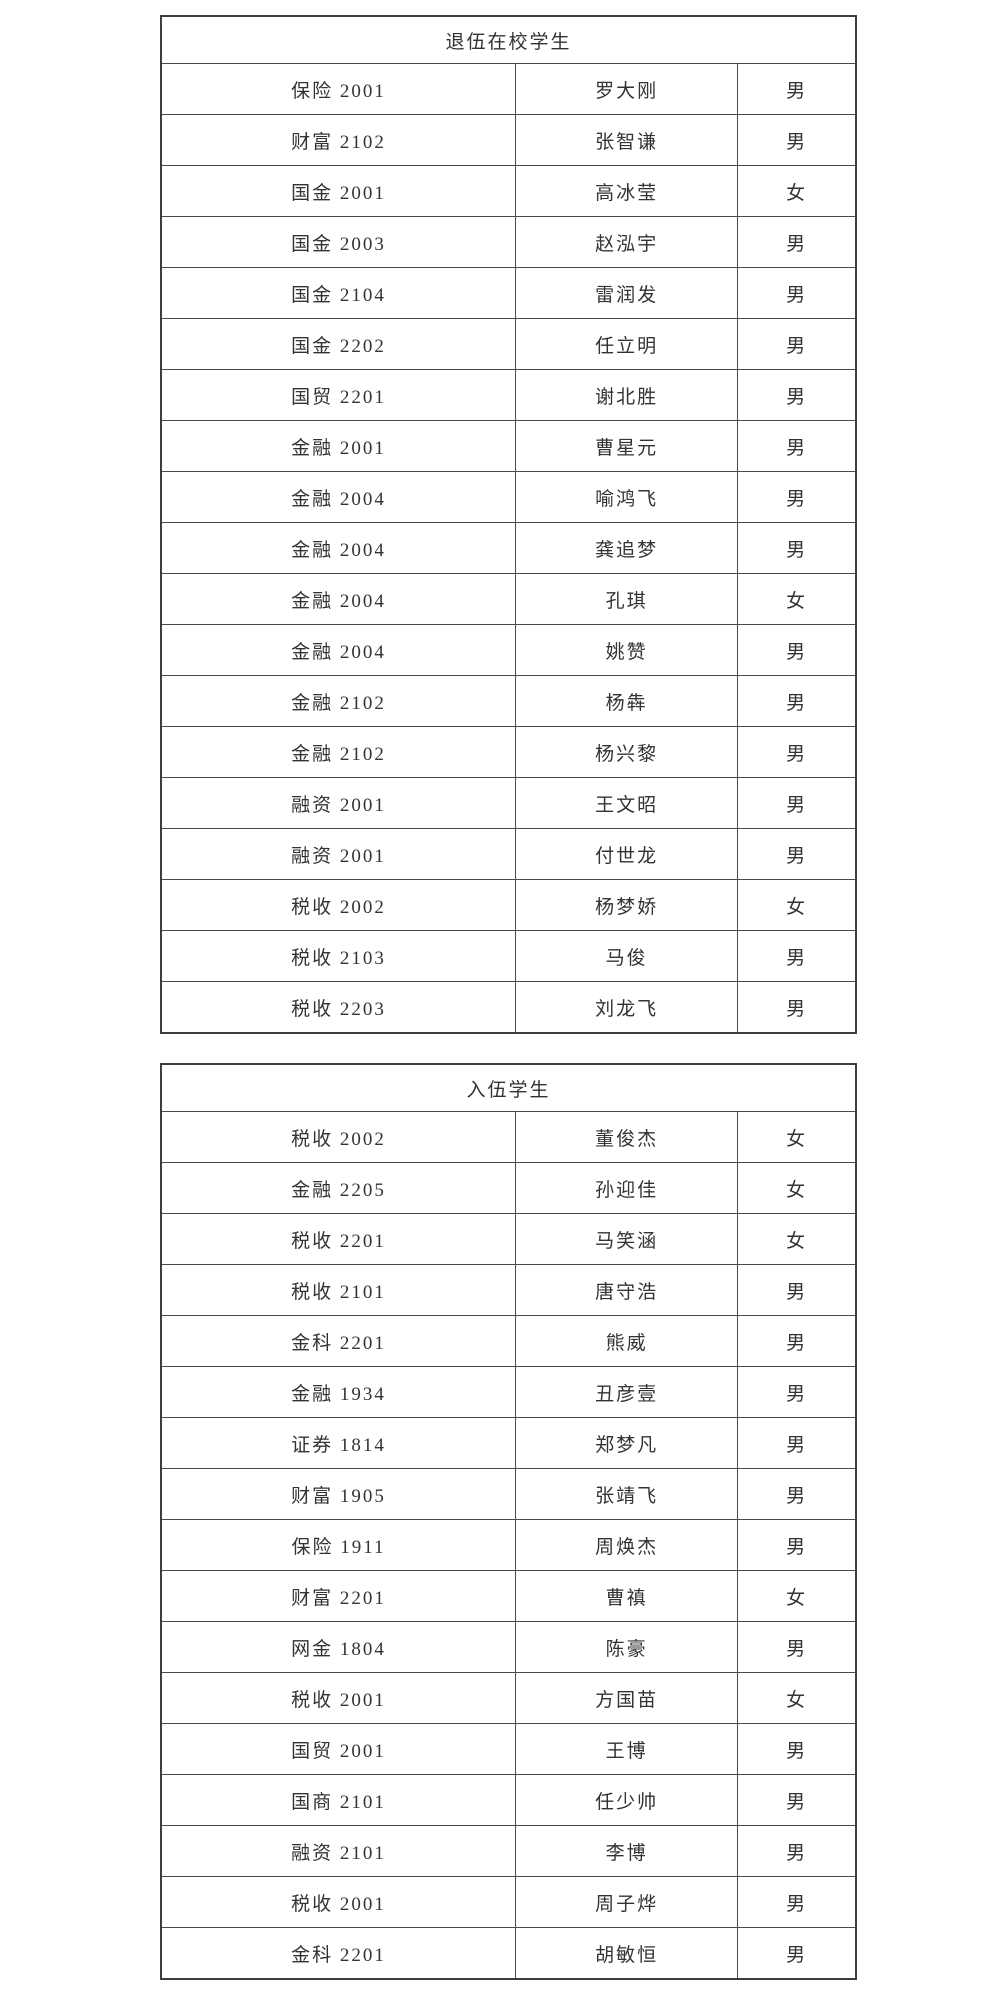 The width and height of the screenshot is (999, 2000). I want to click on student-row: 金融 1934 丑彦壹男, so click(508, 1392).